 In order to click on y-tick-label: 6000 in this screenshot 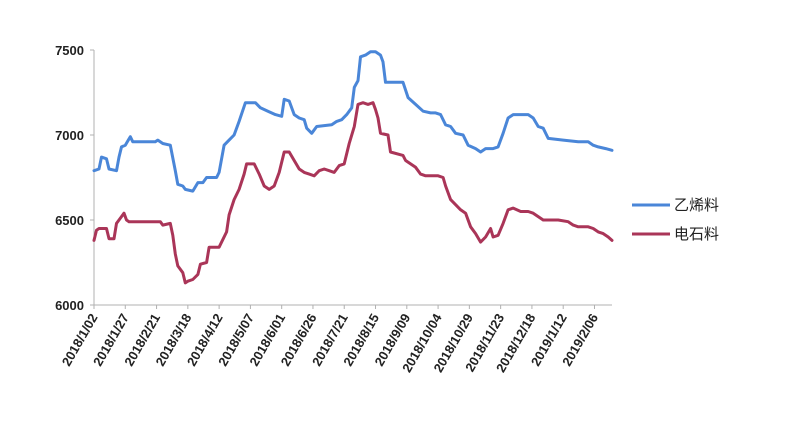, I will do `click(69, 305)`.